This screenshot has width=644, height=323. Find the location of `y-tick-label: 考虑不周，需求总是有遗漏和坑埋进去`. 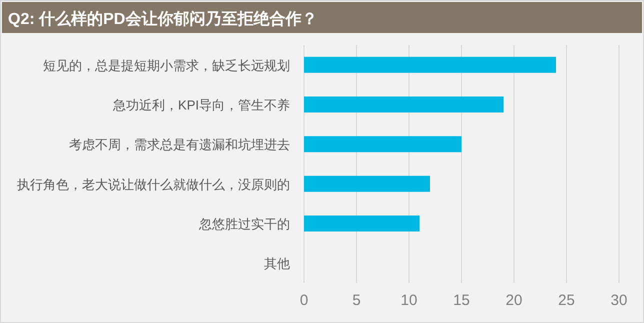

y-tick-label: 考虑不周，需求总是有遗漏和坑埋进去 is located at coordinates (179, 144).